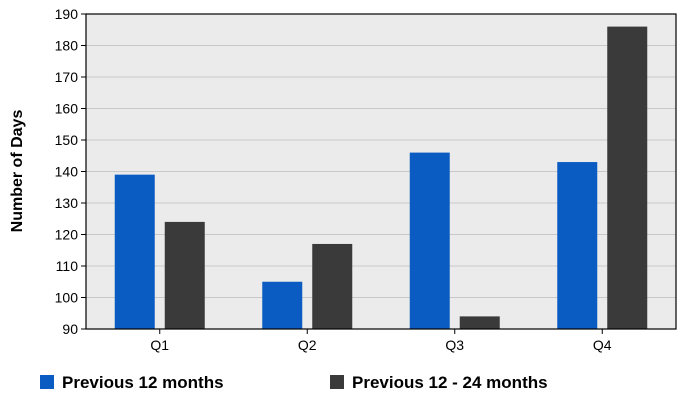 The height and width of the screenshot is (405, 686). Describe the element at coordinates (627, 177) in the screenshot. I see `bar-previous-12-24-months-q4` at that location.